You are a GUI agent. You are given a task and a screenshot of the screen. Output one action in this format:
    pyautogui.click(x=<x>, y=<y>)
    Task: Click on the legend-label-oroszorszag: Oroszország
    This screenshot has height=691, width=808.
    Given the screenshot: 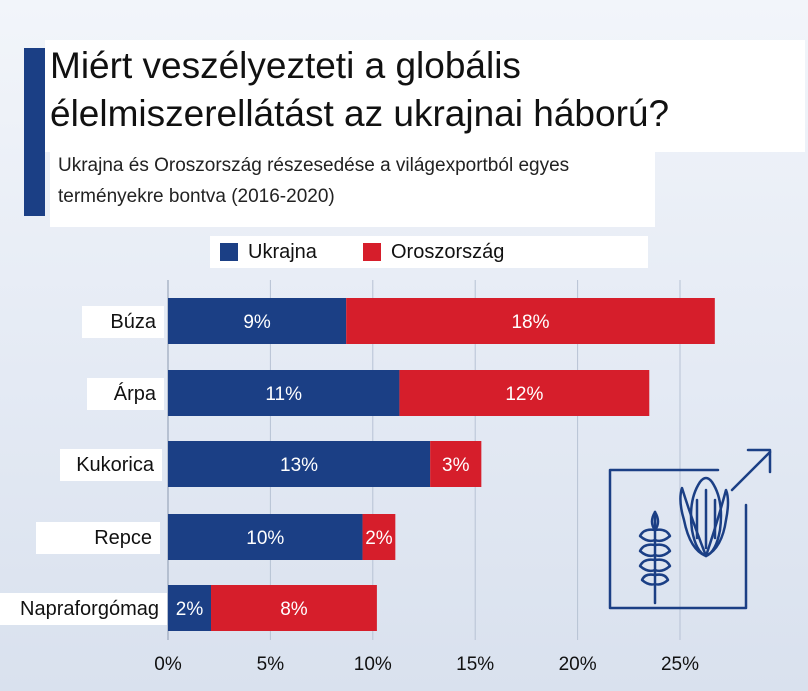 What is the action you would take?
    pyautogui.click(x=448, y=251)
    